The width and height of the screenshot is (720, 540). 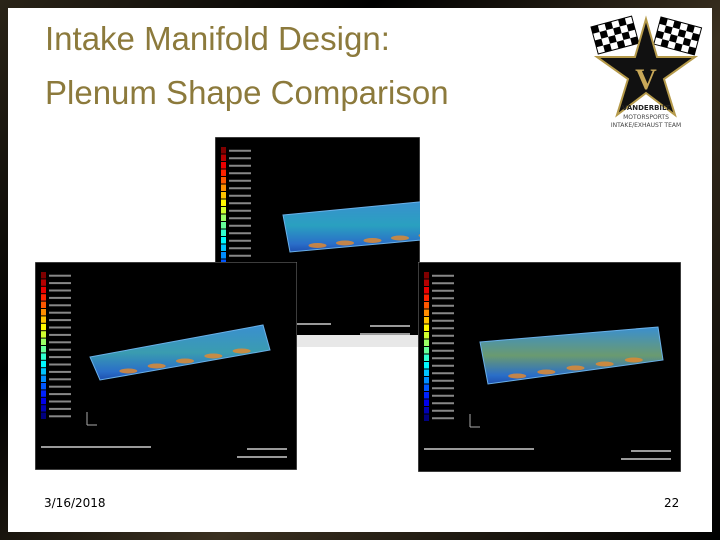 I want to click on page-number: 22, so click(x=672, y=503).